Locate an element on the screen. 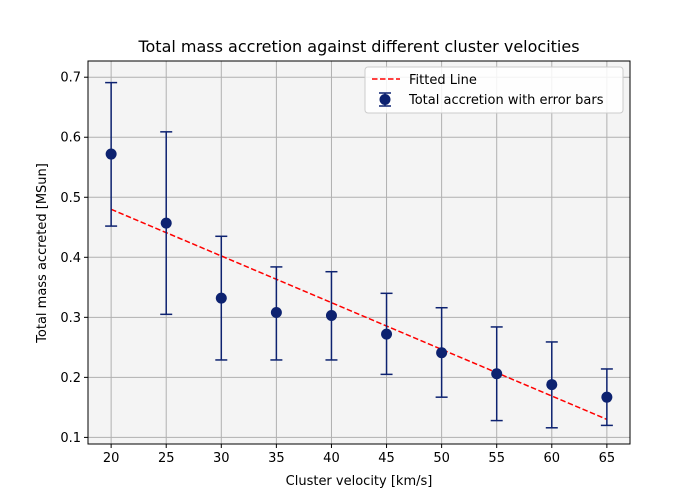 The image size is (700, 500). x-tick-label: 45 is located at coordinates (386, 458).